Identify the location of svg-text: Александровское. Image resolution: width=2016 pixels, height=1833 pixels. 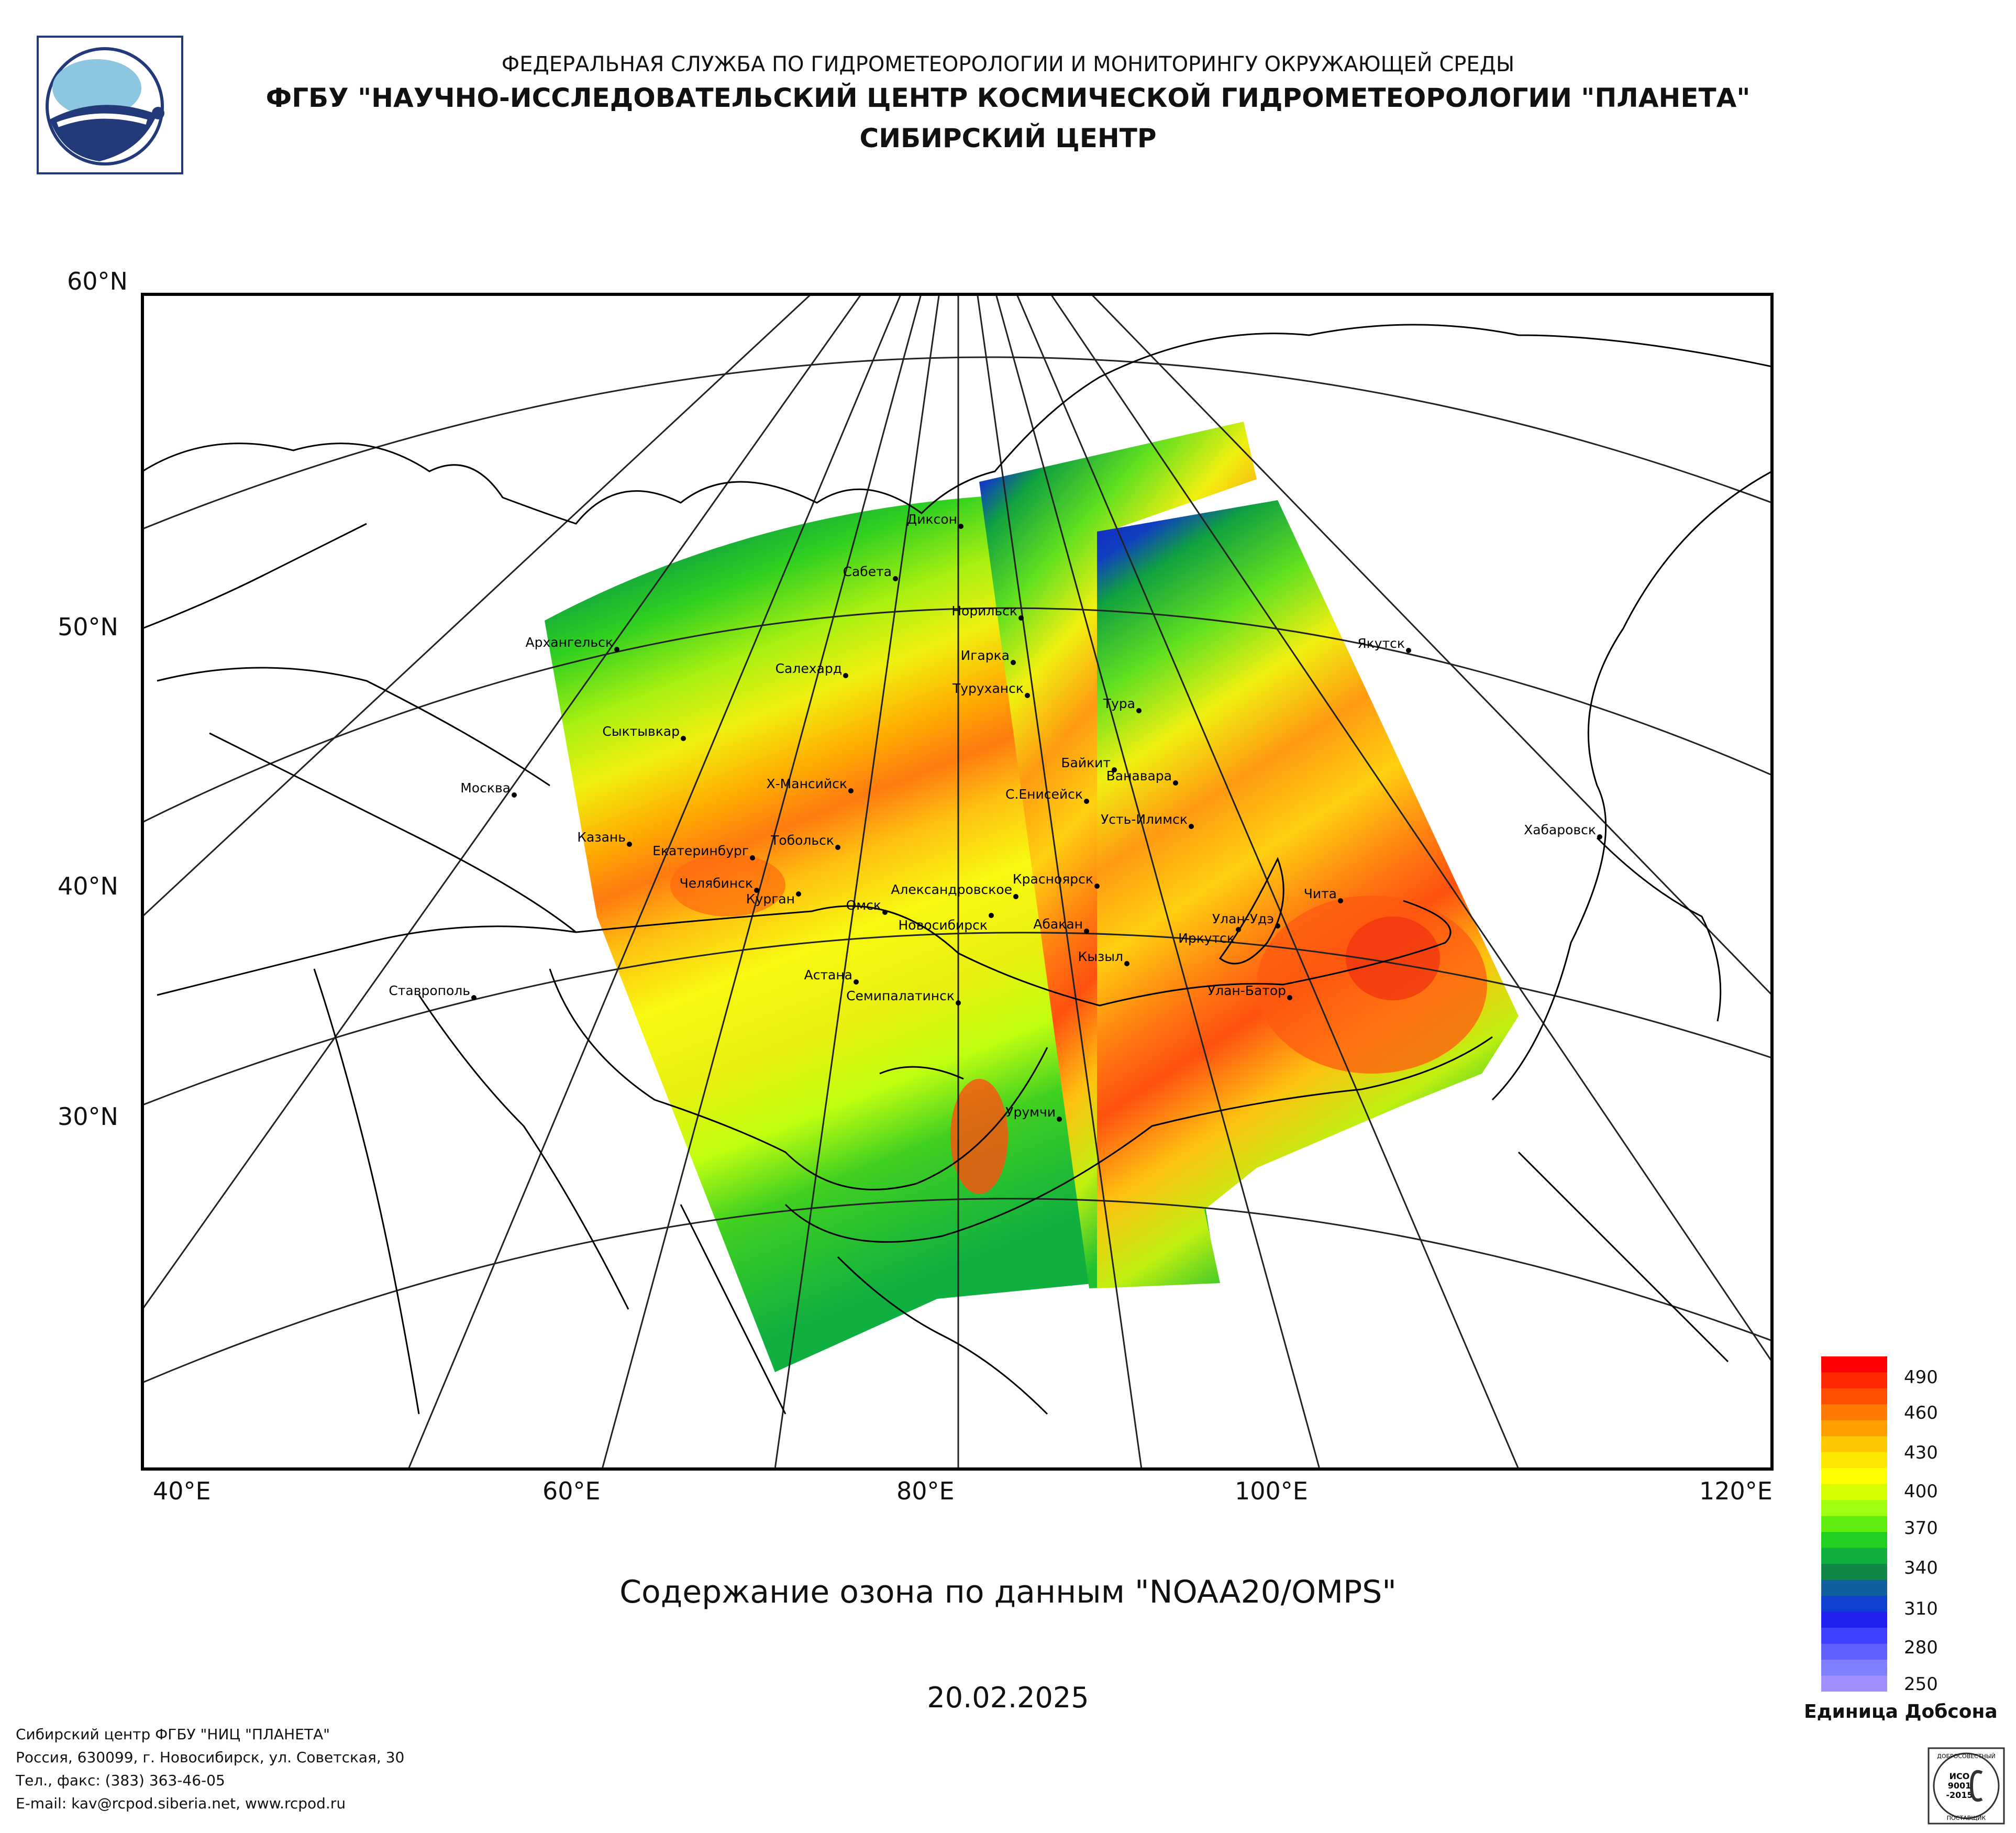
(952, 889).